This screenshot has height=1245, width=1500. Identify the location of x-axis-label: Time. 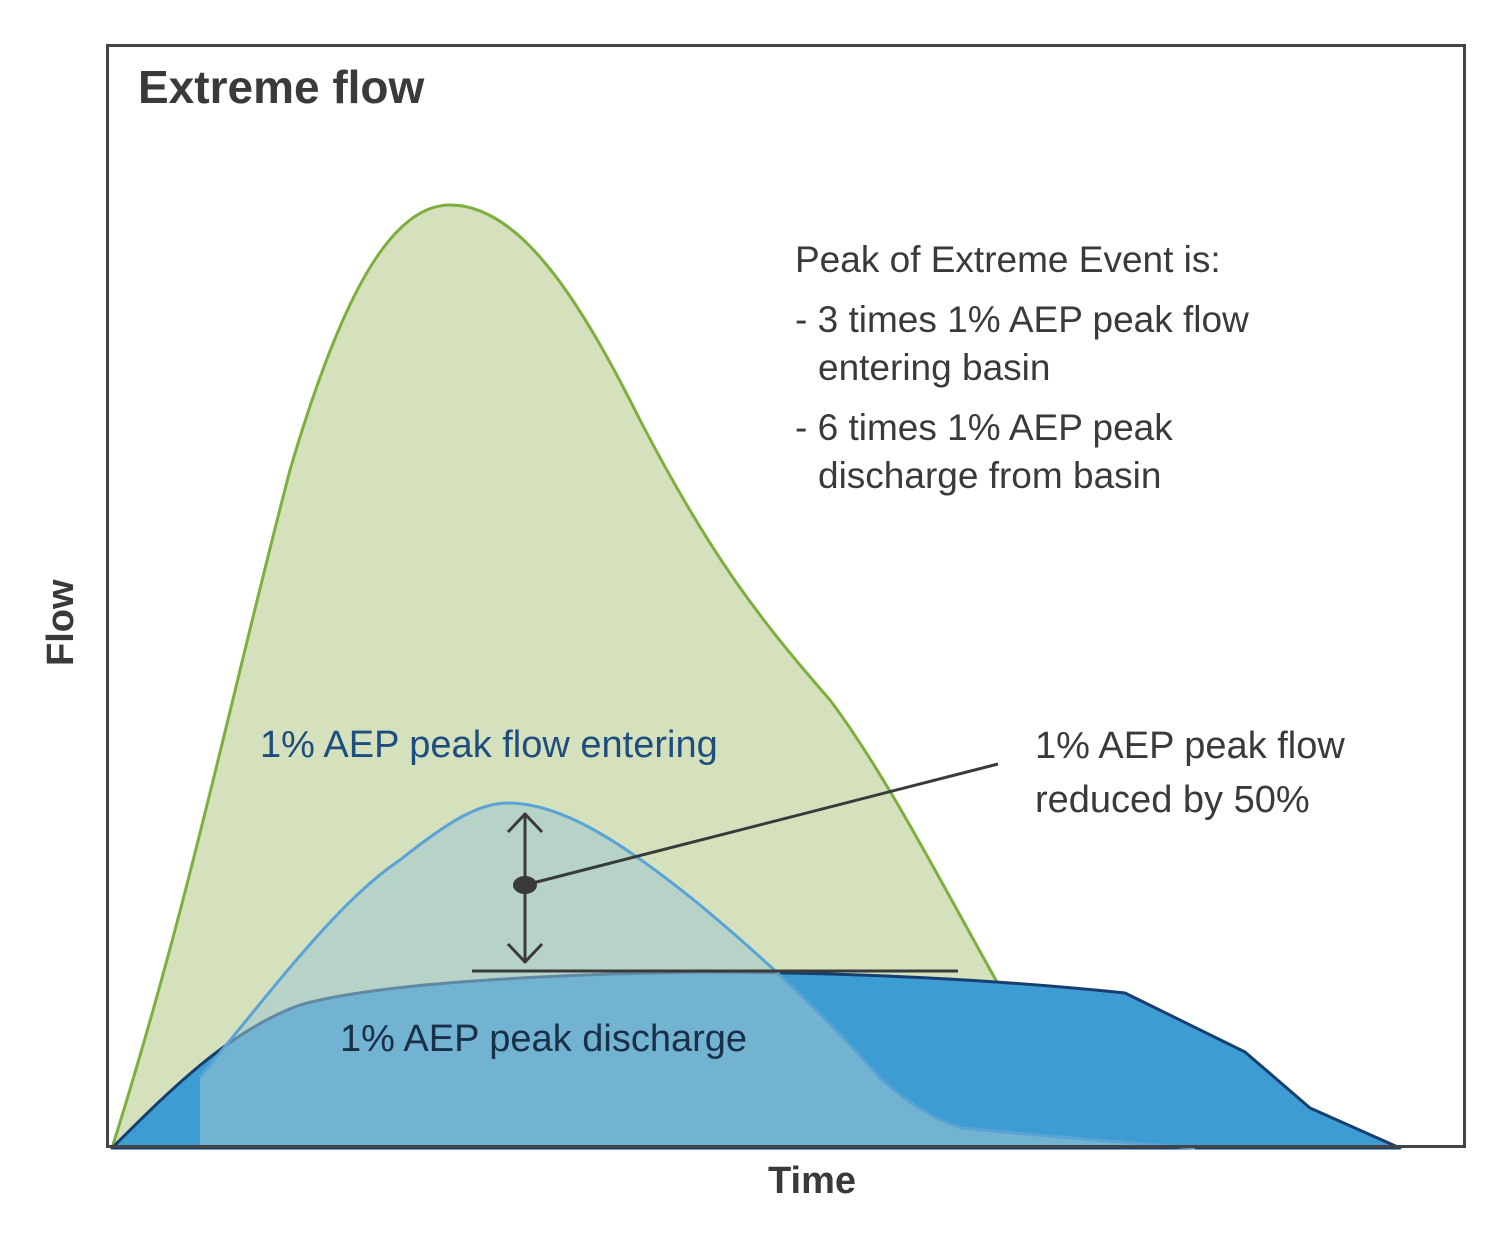
(812, 1181).